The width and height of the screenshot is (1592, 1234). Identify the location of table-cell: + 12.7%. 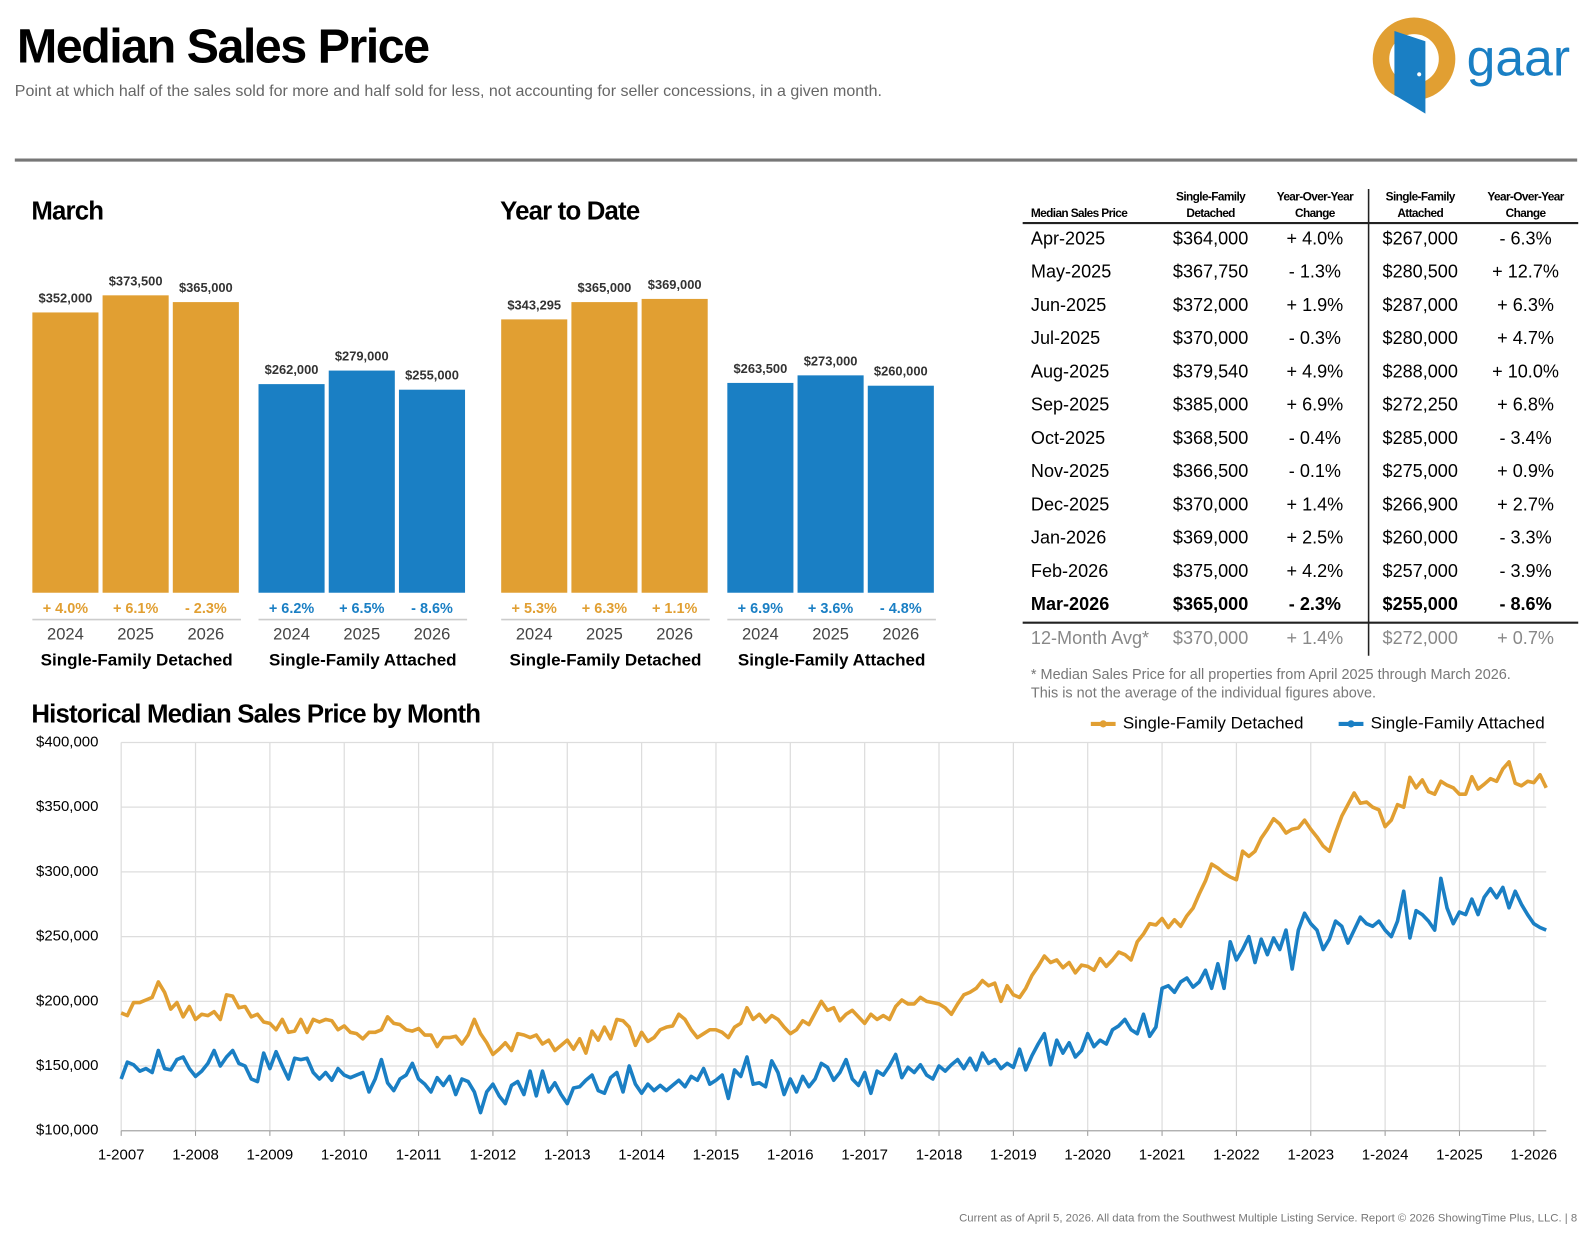
(1525, 272).